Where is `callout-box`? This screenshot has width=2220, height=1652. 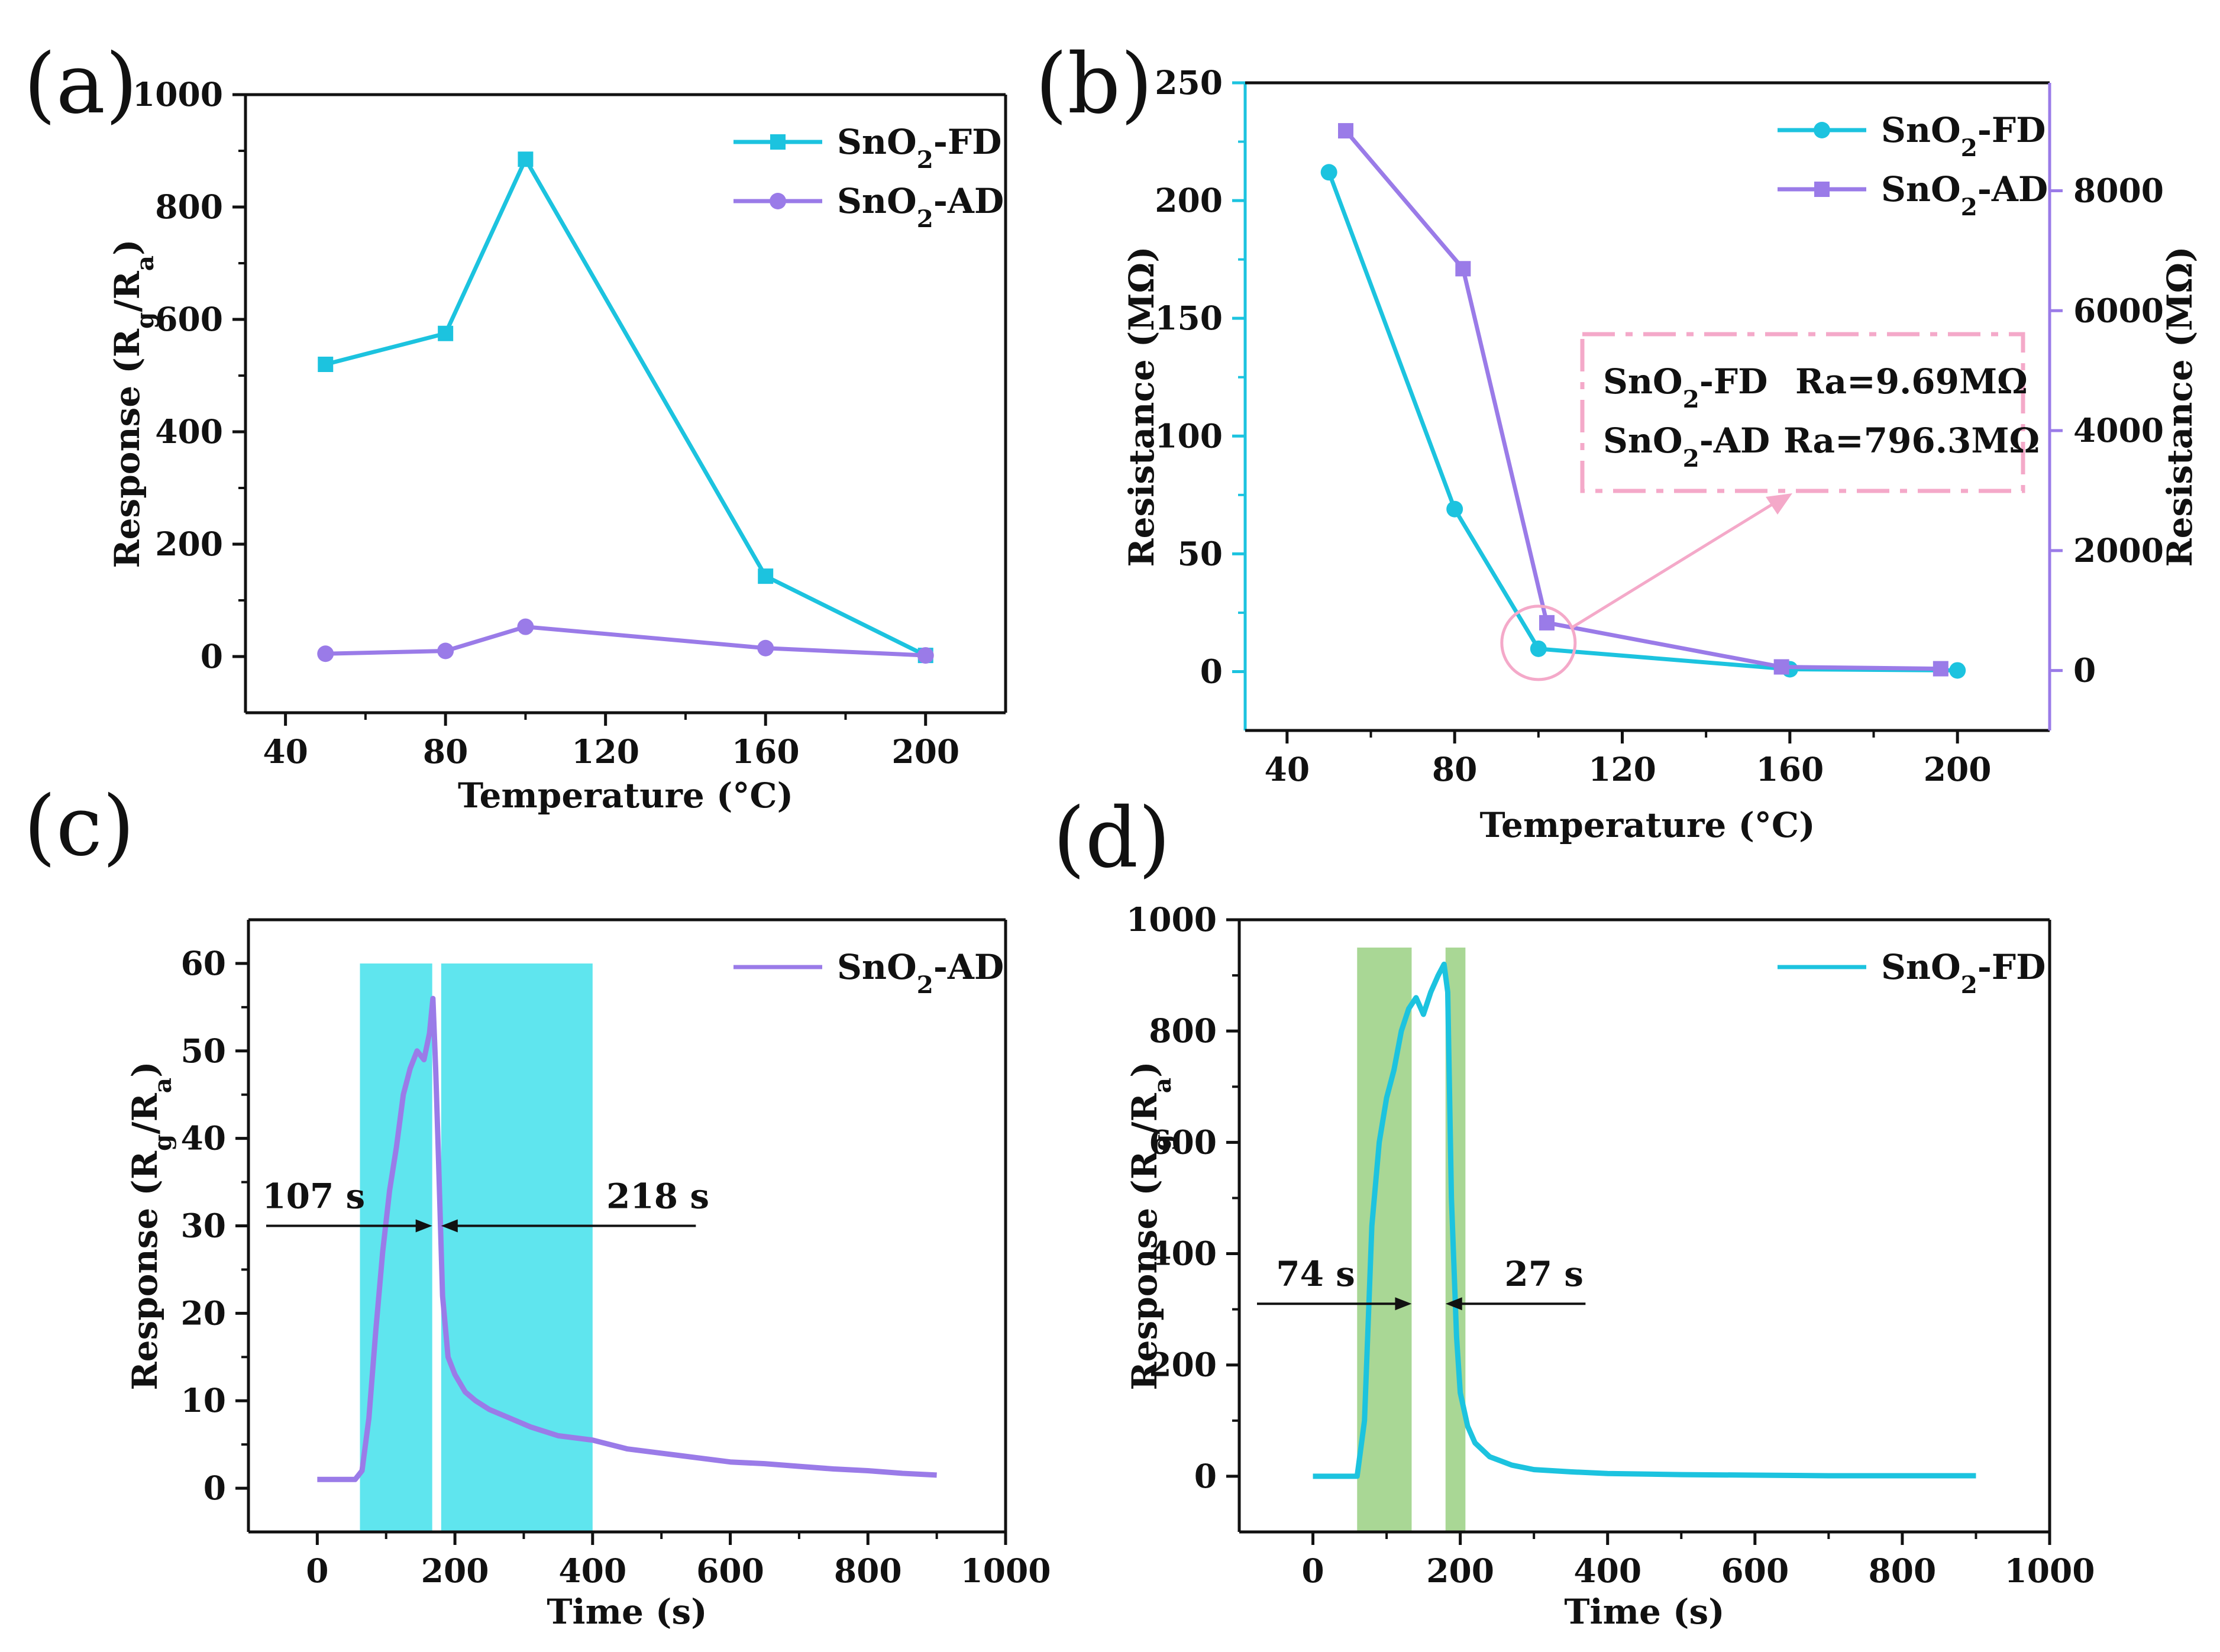 callout-box is located at coordinates (1802, 412).